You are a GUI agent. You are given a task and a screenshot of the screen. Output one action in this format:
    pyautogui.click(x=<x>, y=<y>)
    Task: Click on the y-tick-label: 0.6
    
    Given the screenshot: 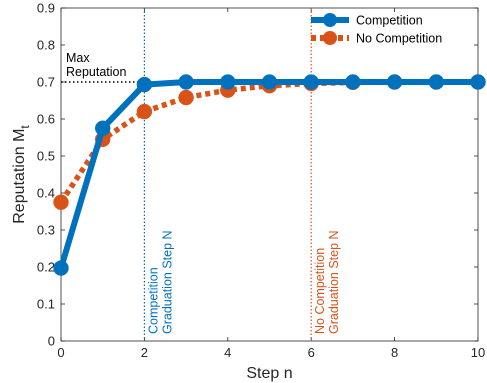 What is the action you would take?
    pyautogui.click(x=46, y=119)
    